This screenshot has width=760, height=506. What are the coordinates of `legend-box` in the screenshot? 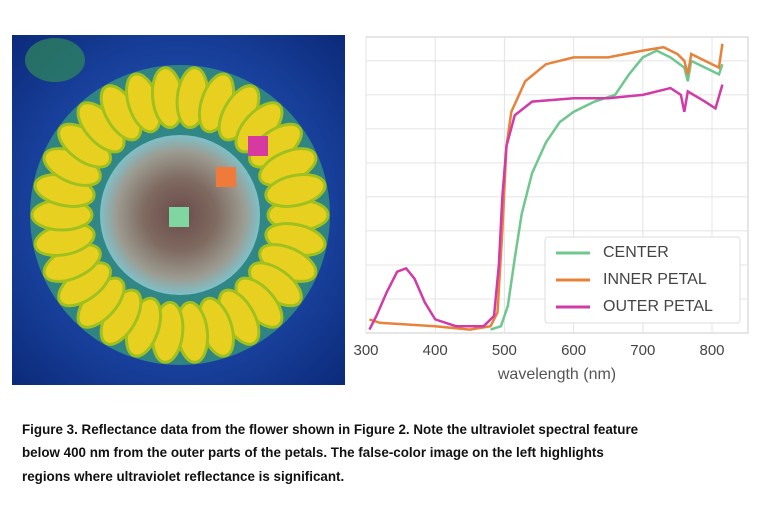 It's located at (642, 280).